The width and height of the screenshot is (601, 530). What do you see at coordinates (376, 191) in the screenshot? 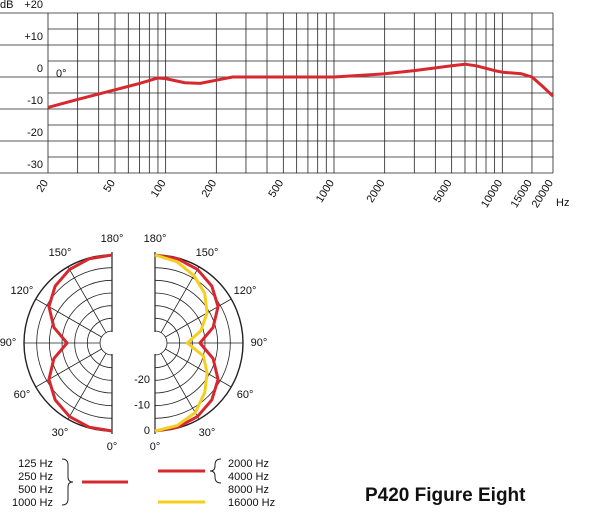
I see `x-tick-label: 2000` at bounding box center [376, 191].